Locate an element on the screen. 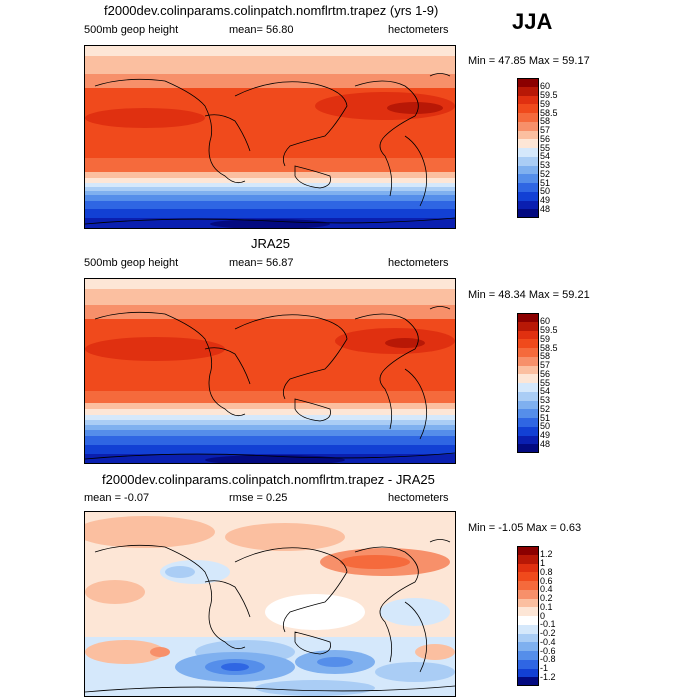 This screenshot has width=700, height=700. panel1-legend-label: 54 is located at coordinates (545, 156).